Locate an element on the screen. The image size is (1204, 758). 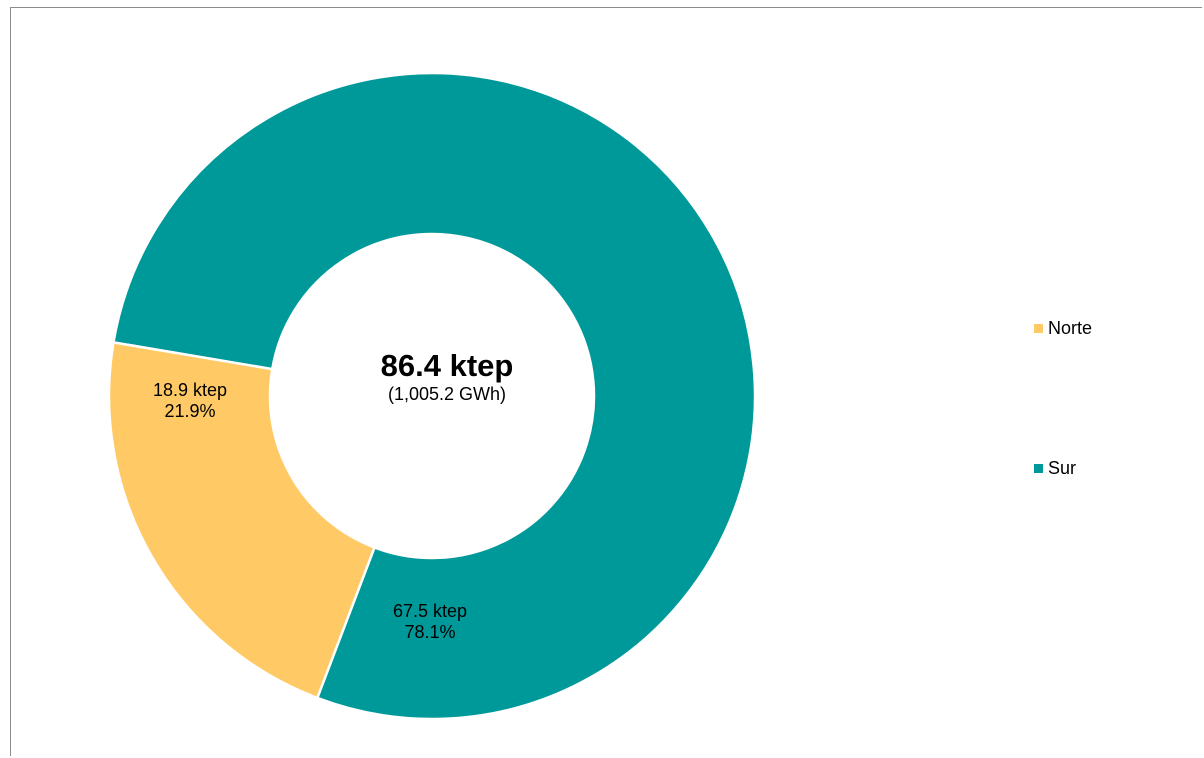
slice-label-norte: 18.9 ktep 21.9% is located at coordinates (190, 401).